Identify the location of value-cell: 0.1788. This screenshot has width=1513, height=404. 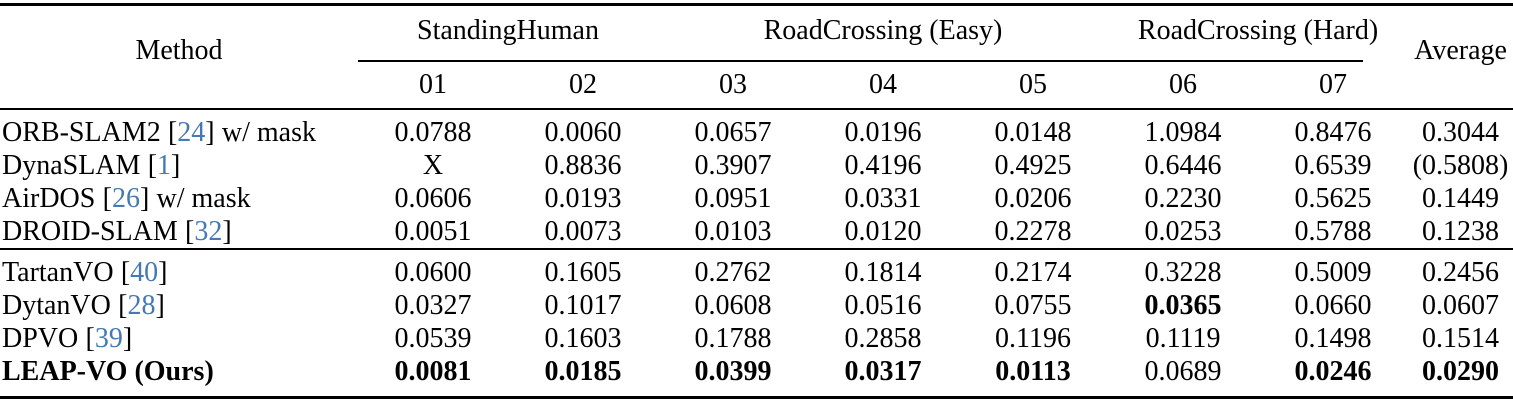
(733, 338).